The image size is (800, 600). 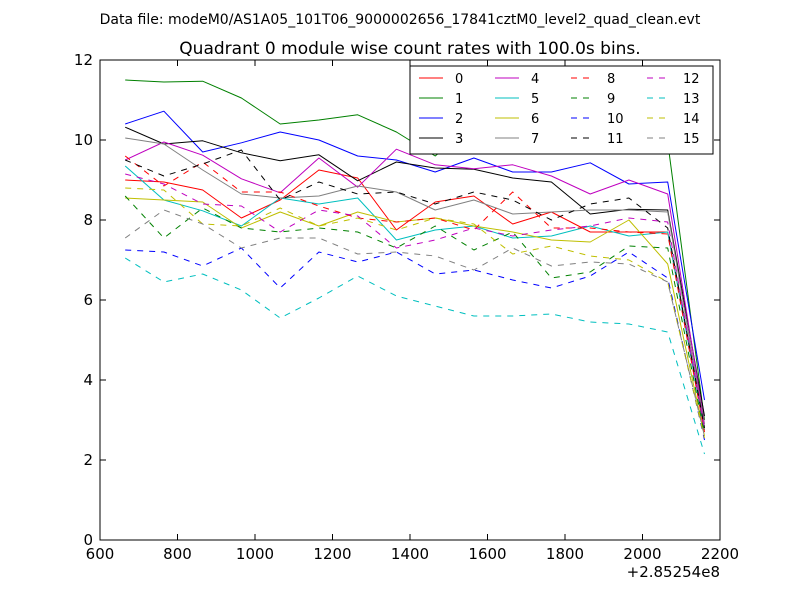 What do you see at coordinates (83, 140) in the screenshot?
I see `y-tick-label: 10` at bounding box center [83, 140].